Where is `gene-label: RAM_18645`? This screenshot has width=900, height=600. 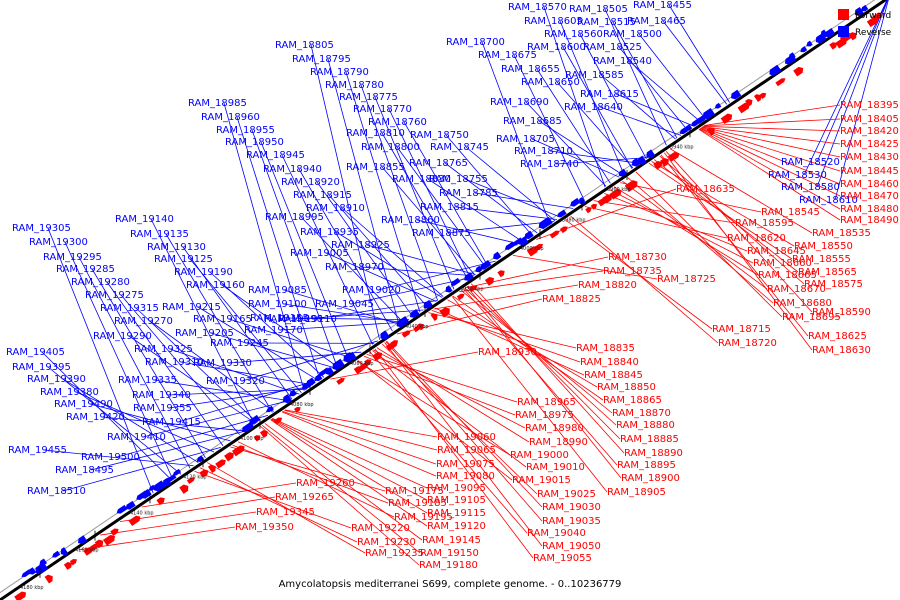 gene-label: RAM_18645 is located at coordinates (776, 251).